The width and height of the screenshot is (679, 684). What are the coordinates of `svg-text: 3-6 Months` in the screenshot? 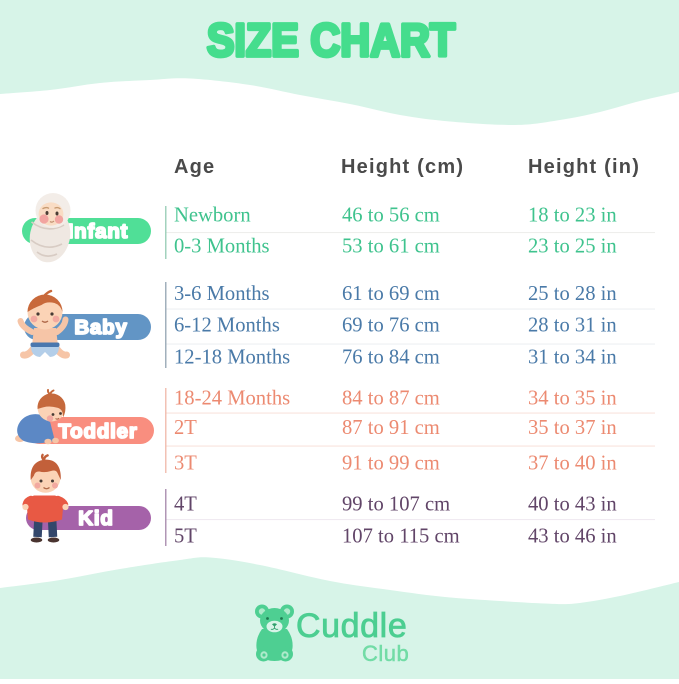 It's located at (222, 294).